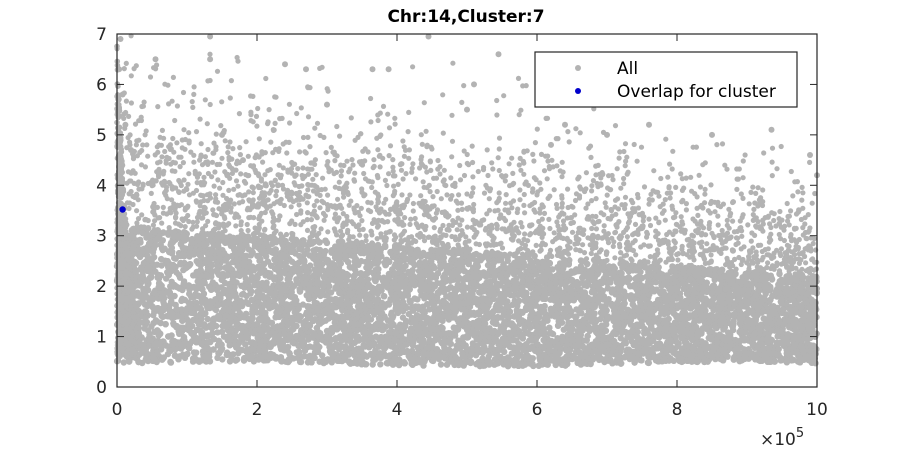  I want to click on chart-title: Chr:14,Cluster:7, so click(465, 17).